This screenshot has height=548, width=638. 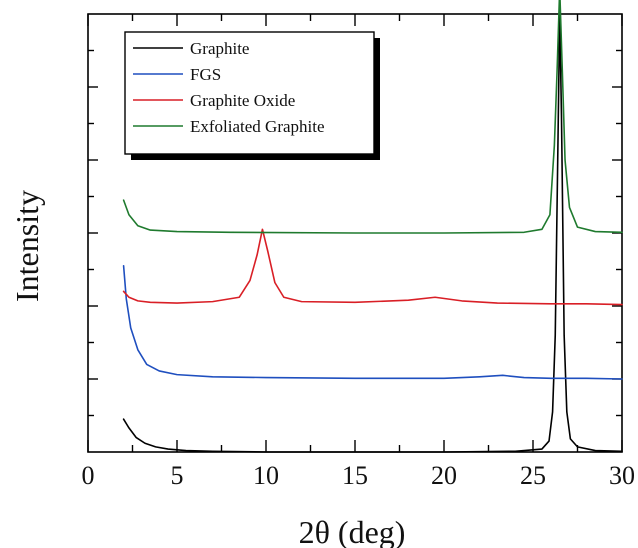 What do you see at coordinates (352, 531) in the screenshot?
I see `x-axis-label: 2θ (deg)` at bounding box center [352, 531].